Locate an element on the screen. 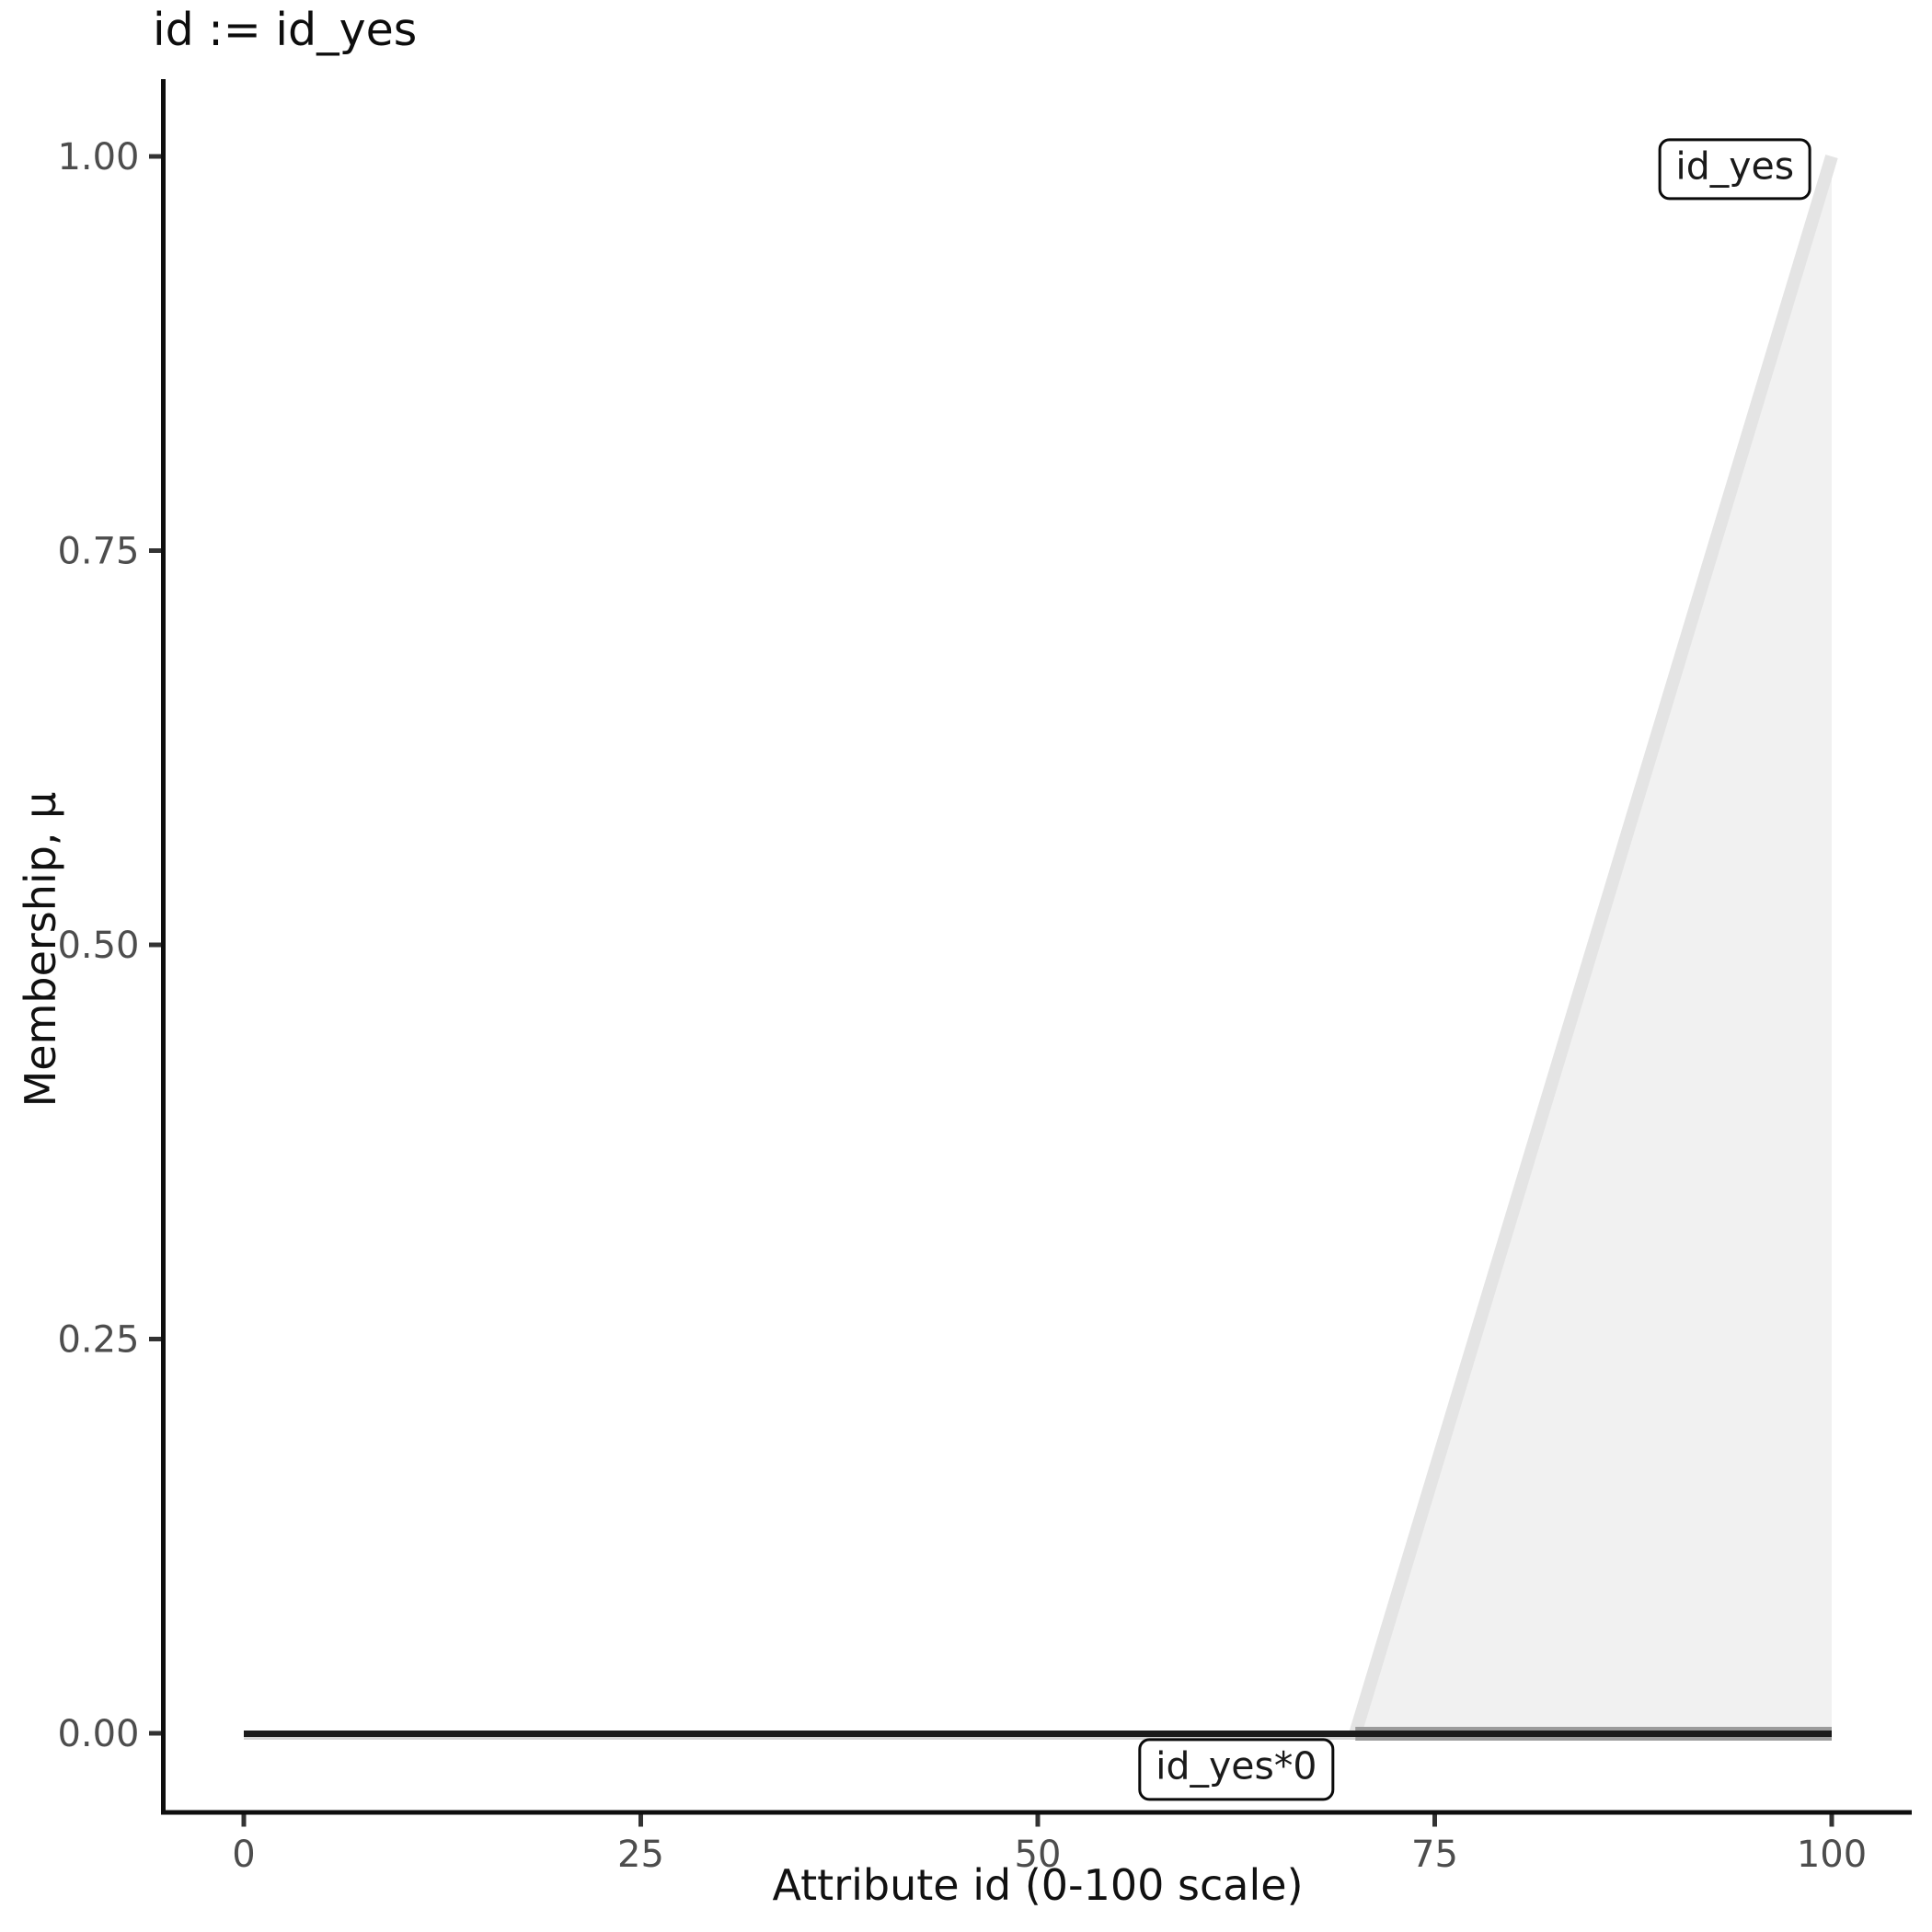 The height and width of the screenshot is (1932, 1932). series-label-id-yes-times-0: id_yes*0 is located at coordinates (1236, 1769).